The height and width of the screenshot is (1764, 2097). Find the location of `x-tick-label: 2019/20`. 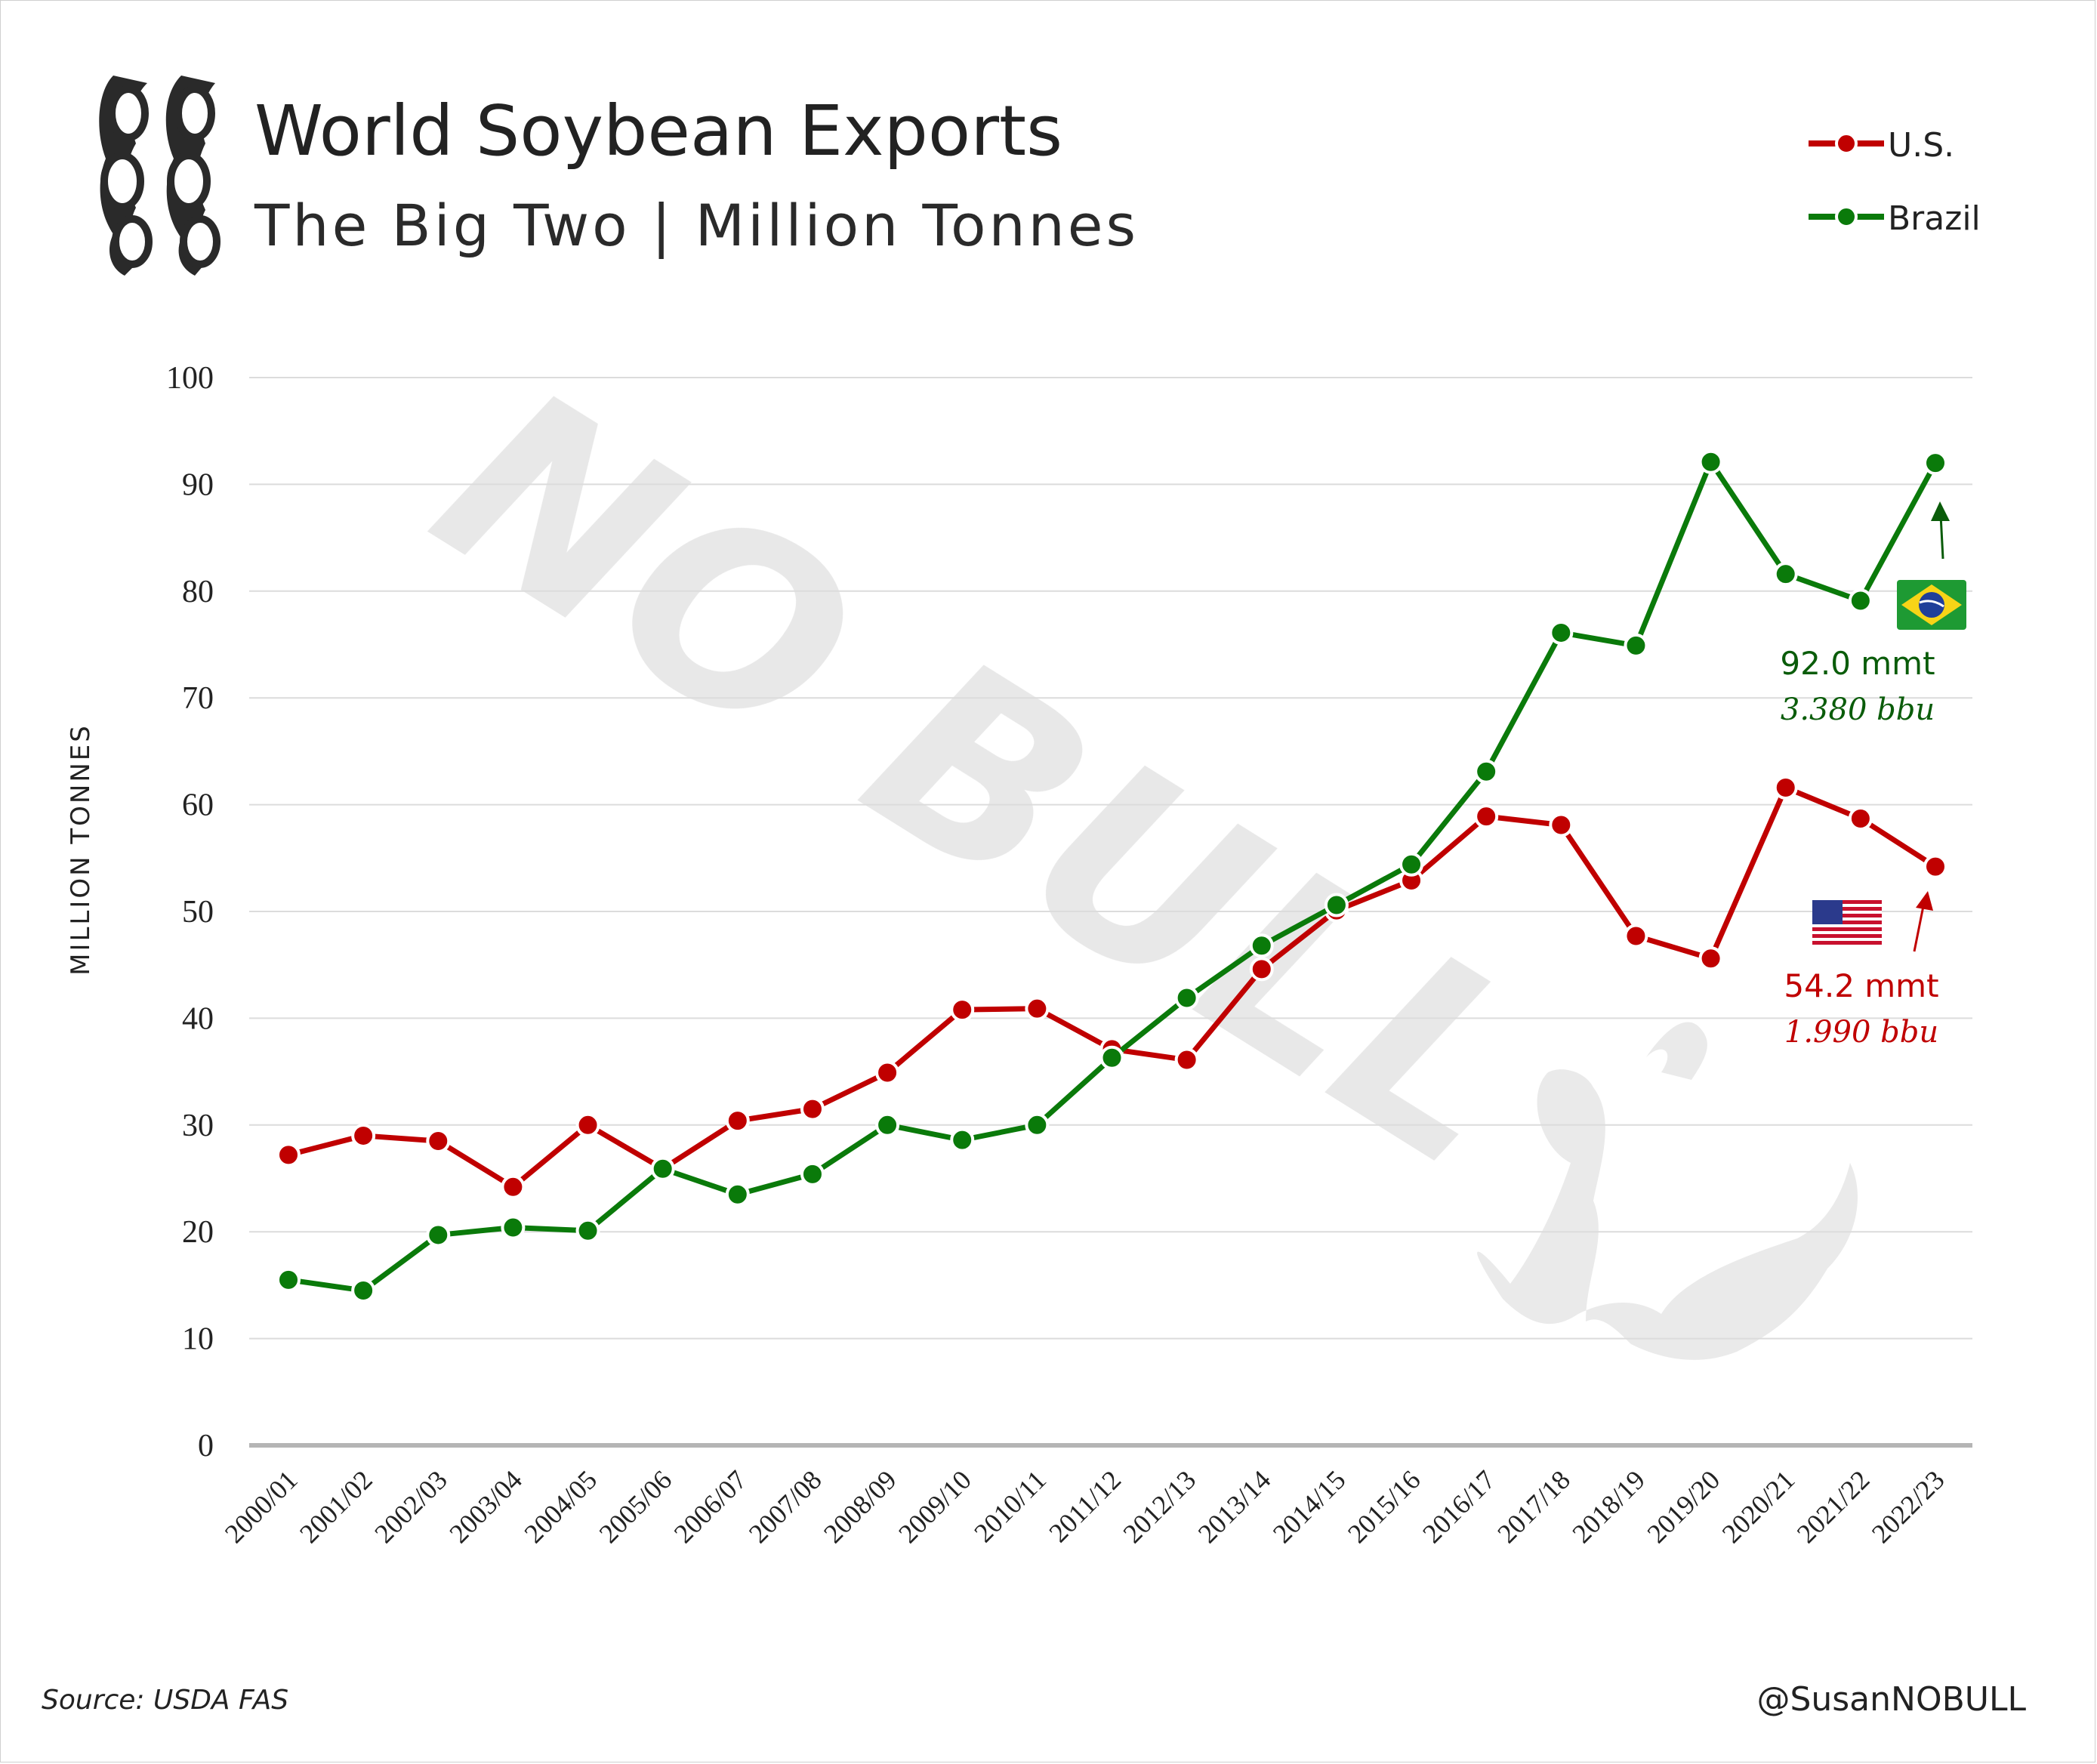

x-tick-label: 2019/20 is located at coordinates (1684, 1506).